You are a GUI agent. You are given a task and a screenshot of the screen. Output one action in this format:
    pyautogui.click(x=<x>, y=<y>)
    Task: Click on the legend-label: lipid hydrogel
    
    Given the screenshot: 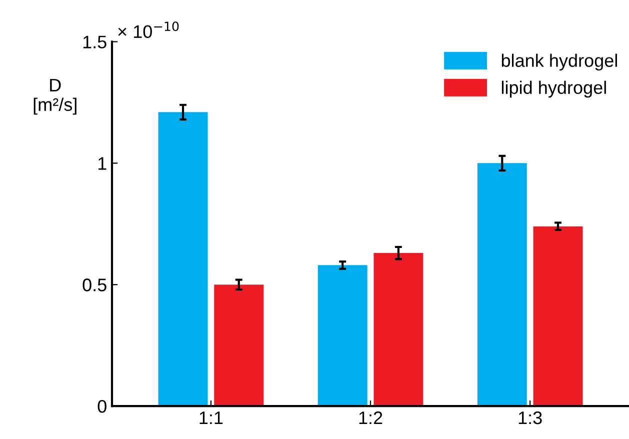 What is the action you would take?
    pyautogui.click(x=554, y=89)
    